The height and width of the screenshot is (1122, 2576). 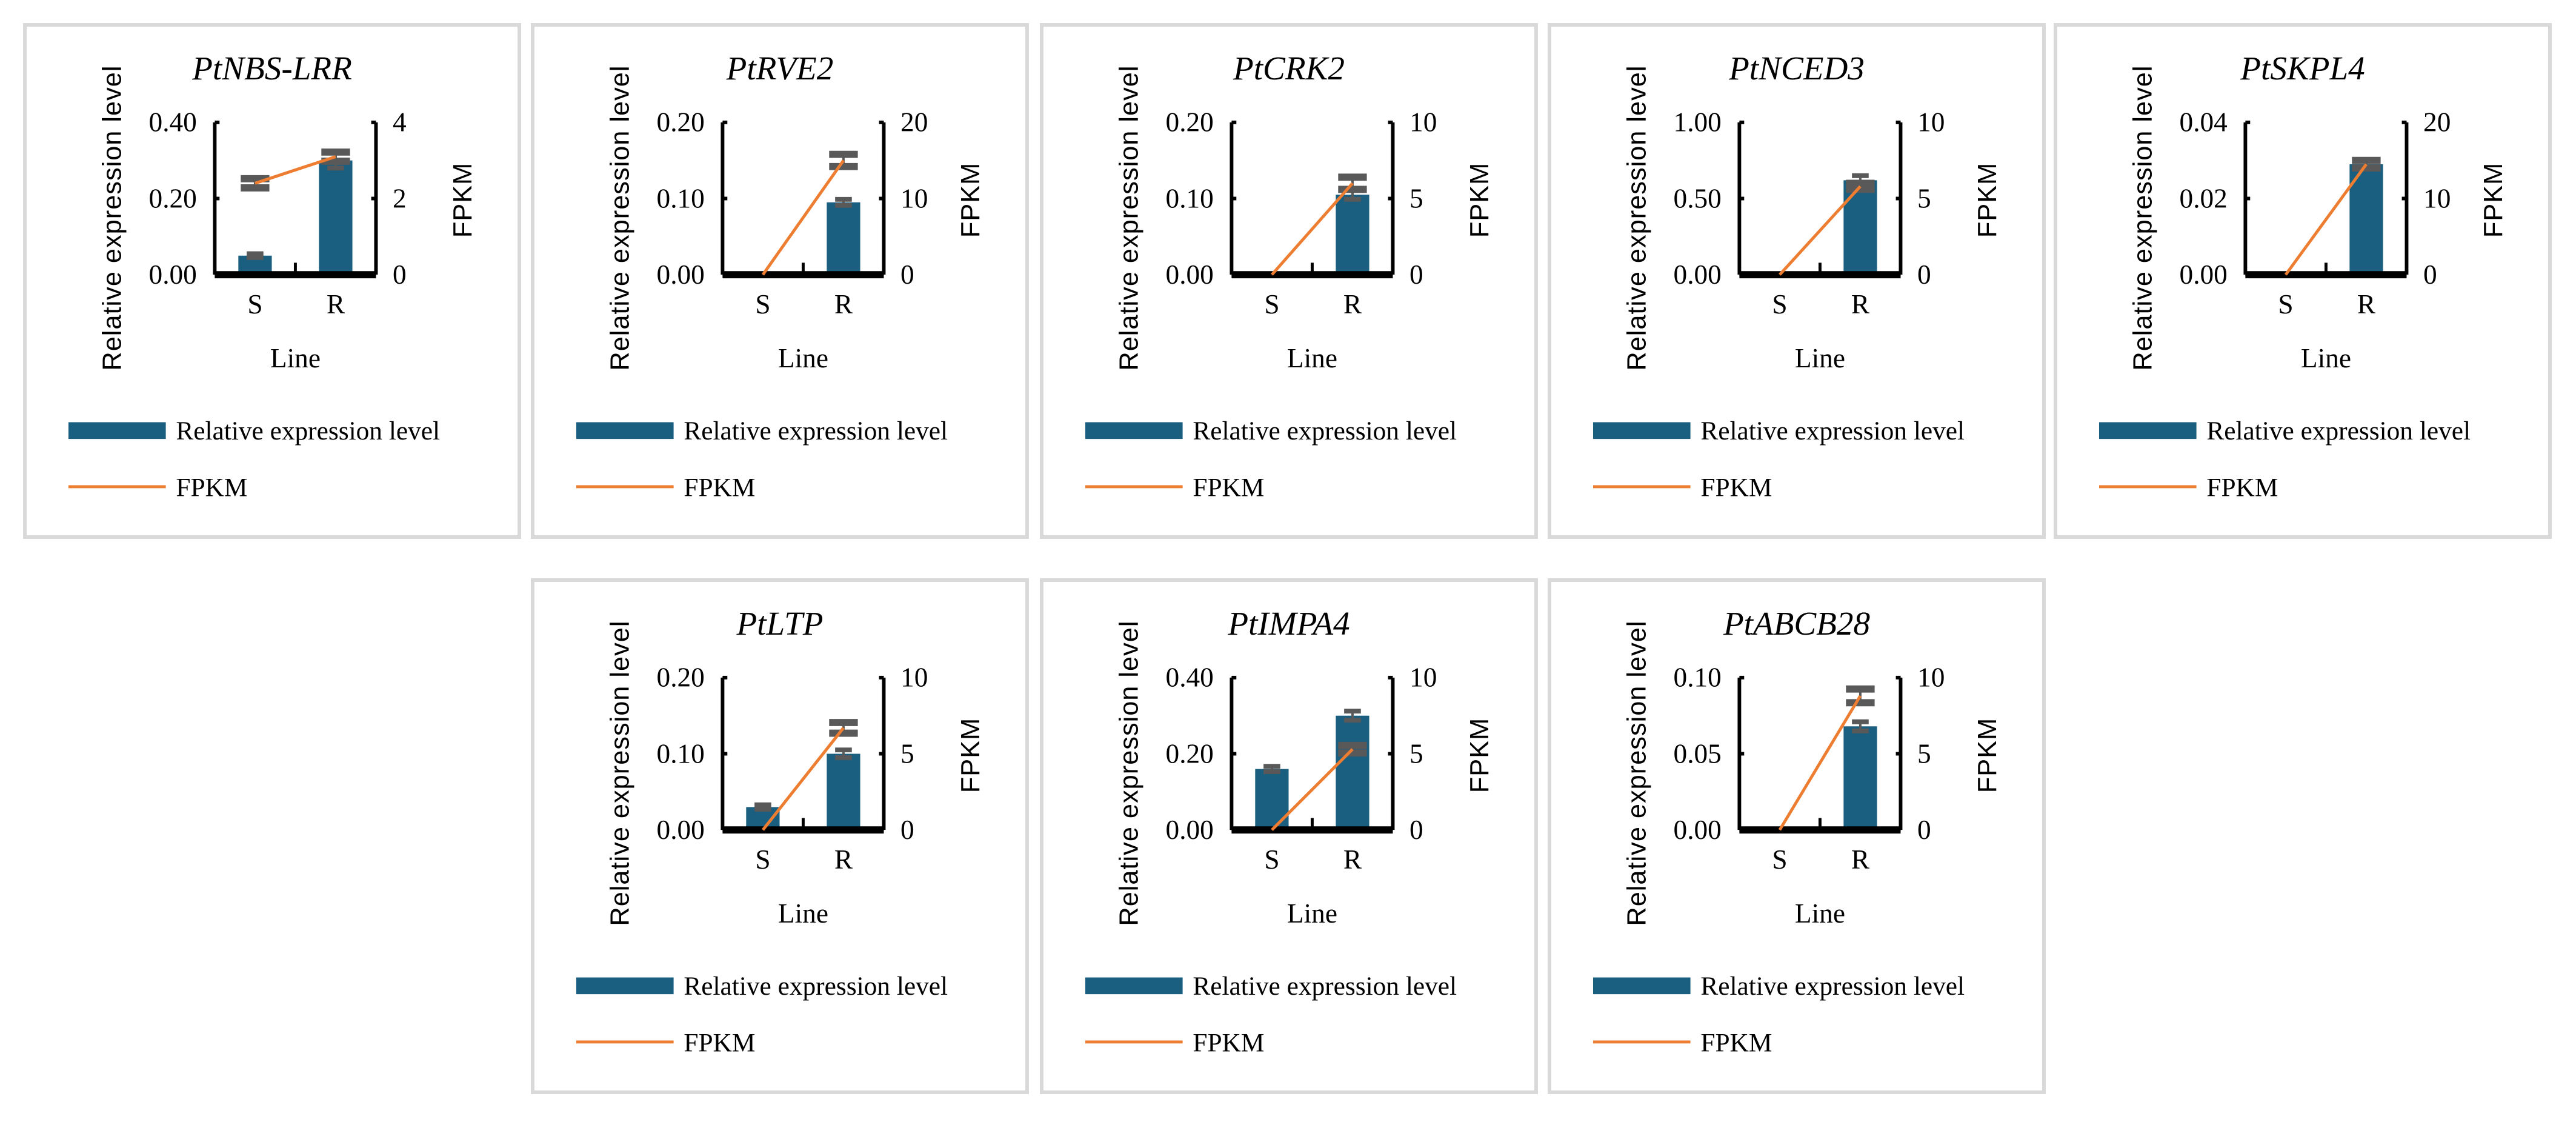 What do you see at coordinates (780, 623) in the screenshot?
I see `chart-title: PtLTP` at bounding box center [780, 623].